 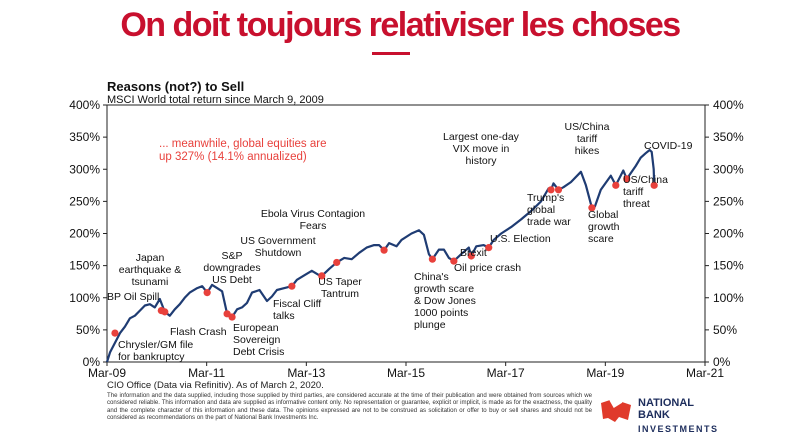 I want to click on event-label: Global, so click(x=603, y=215).